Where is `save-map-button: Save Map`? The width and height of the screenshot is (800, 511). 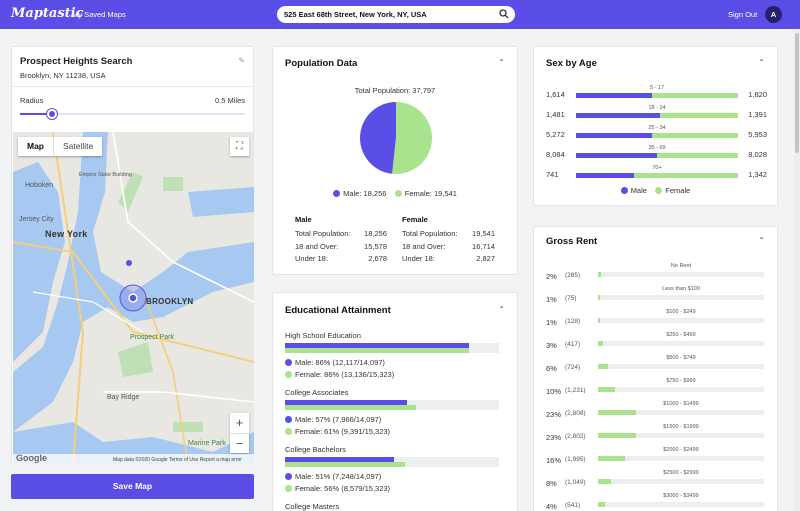
save-map-button: Save Map is located at coordinates (132, 486).